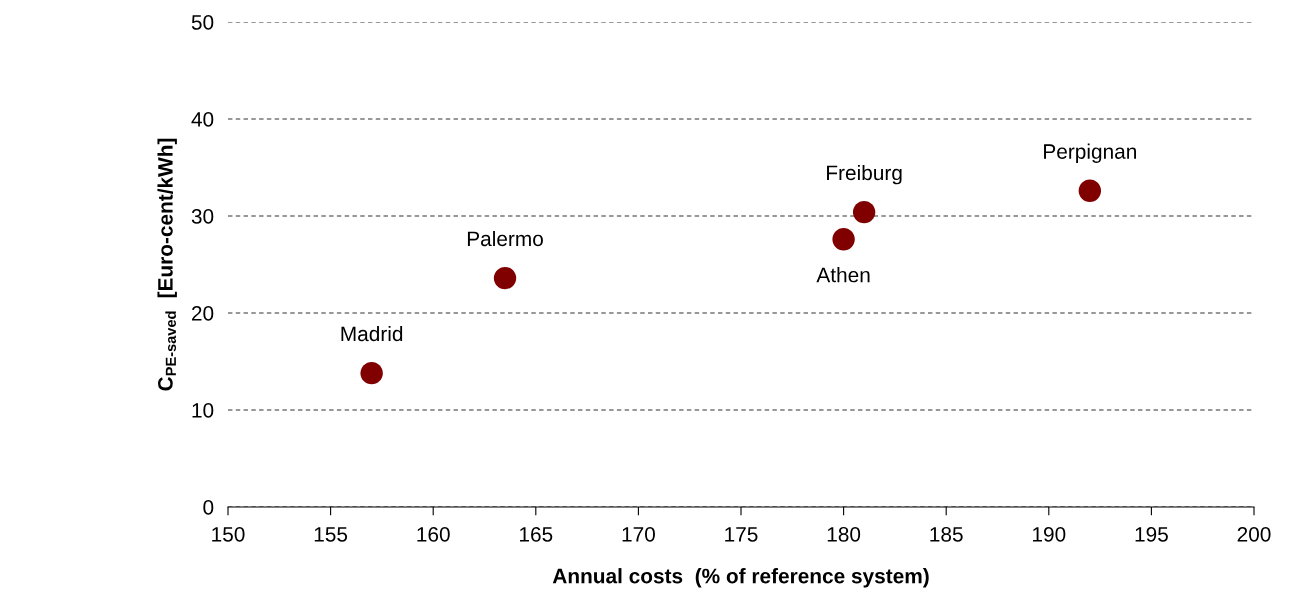  What do you see at coordinates (843, 275) in the screenshot?
I see `annotation: Athen` at bounding box center [843, 275].